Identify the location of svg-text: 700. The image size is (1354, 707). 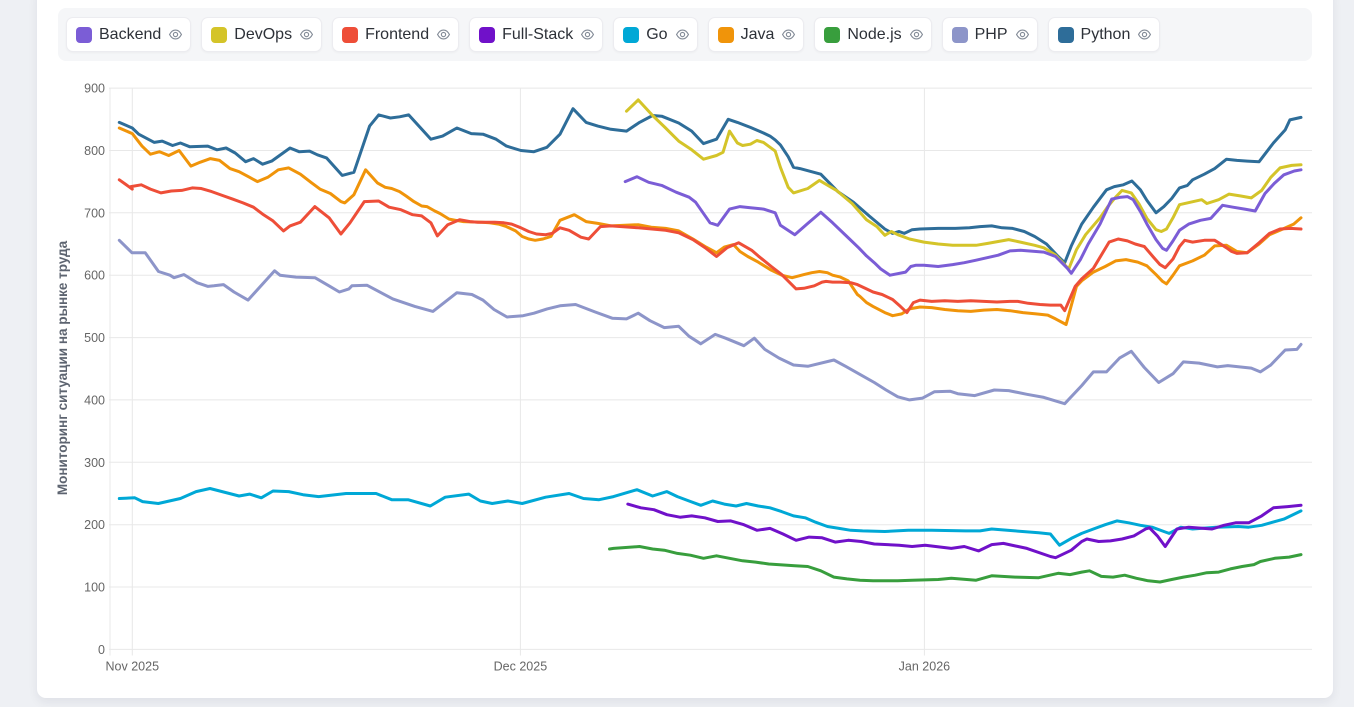
(94, 213).